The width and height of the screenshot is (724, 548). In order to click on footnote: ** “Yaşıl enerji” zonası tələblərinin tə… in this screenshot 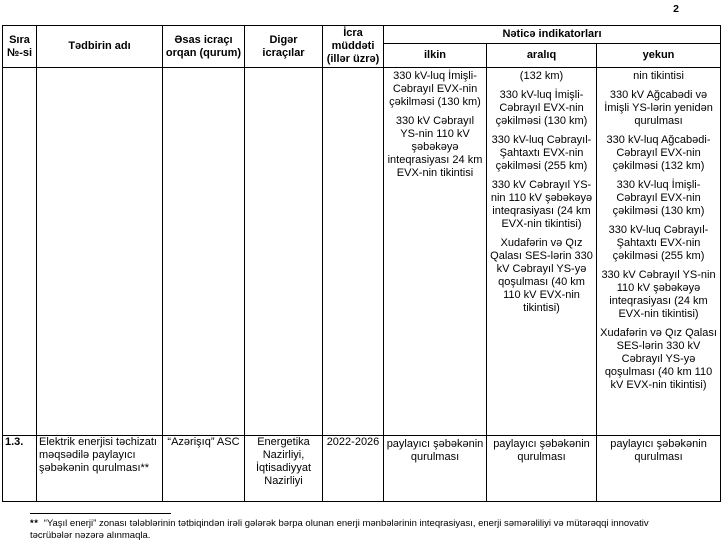, I will do `click(361, 530)`.